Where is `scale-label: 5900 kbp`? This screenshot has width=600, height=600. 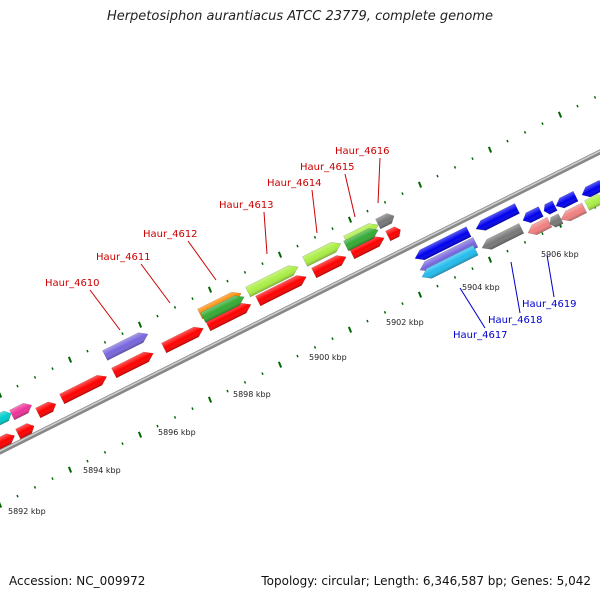
scale-label: 5900 kbp is located at coordinates (328, 357).